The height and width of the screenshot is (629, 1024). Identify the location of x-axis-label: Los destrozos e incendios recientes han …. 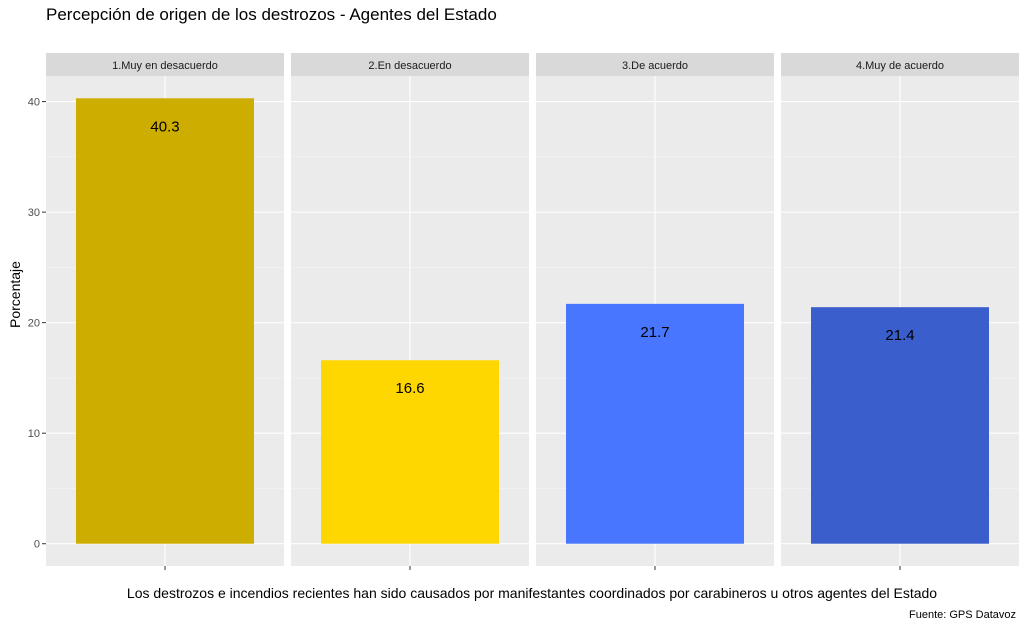
(532, 593).